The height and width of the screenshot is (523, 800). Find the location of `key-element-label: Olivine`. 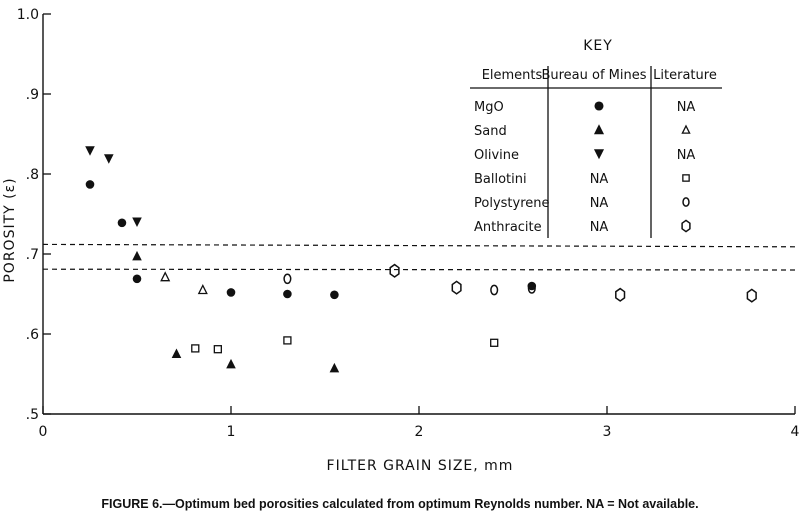

key-element-label: Olivine is located at coordinates (496, 155).